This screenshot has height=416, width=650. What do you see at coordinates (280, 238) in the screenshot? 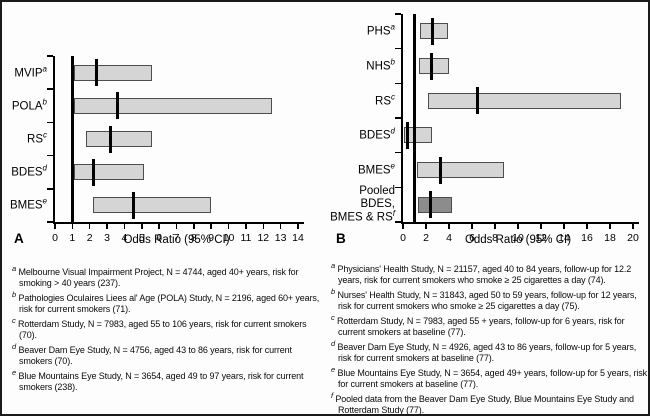
I see `x-axis-tick-label: 13` at bounding box center [280, 238].